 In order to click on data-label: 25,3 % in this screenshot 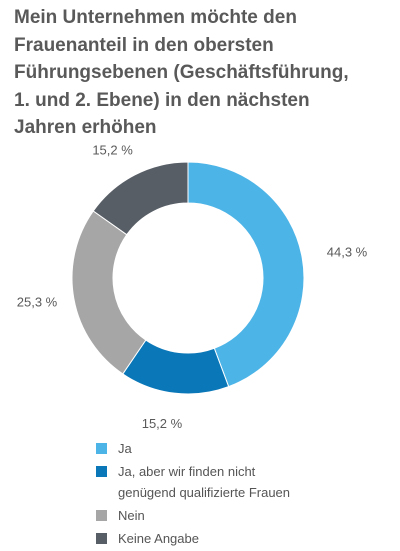, I will do `click(37, 302)`.